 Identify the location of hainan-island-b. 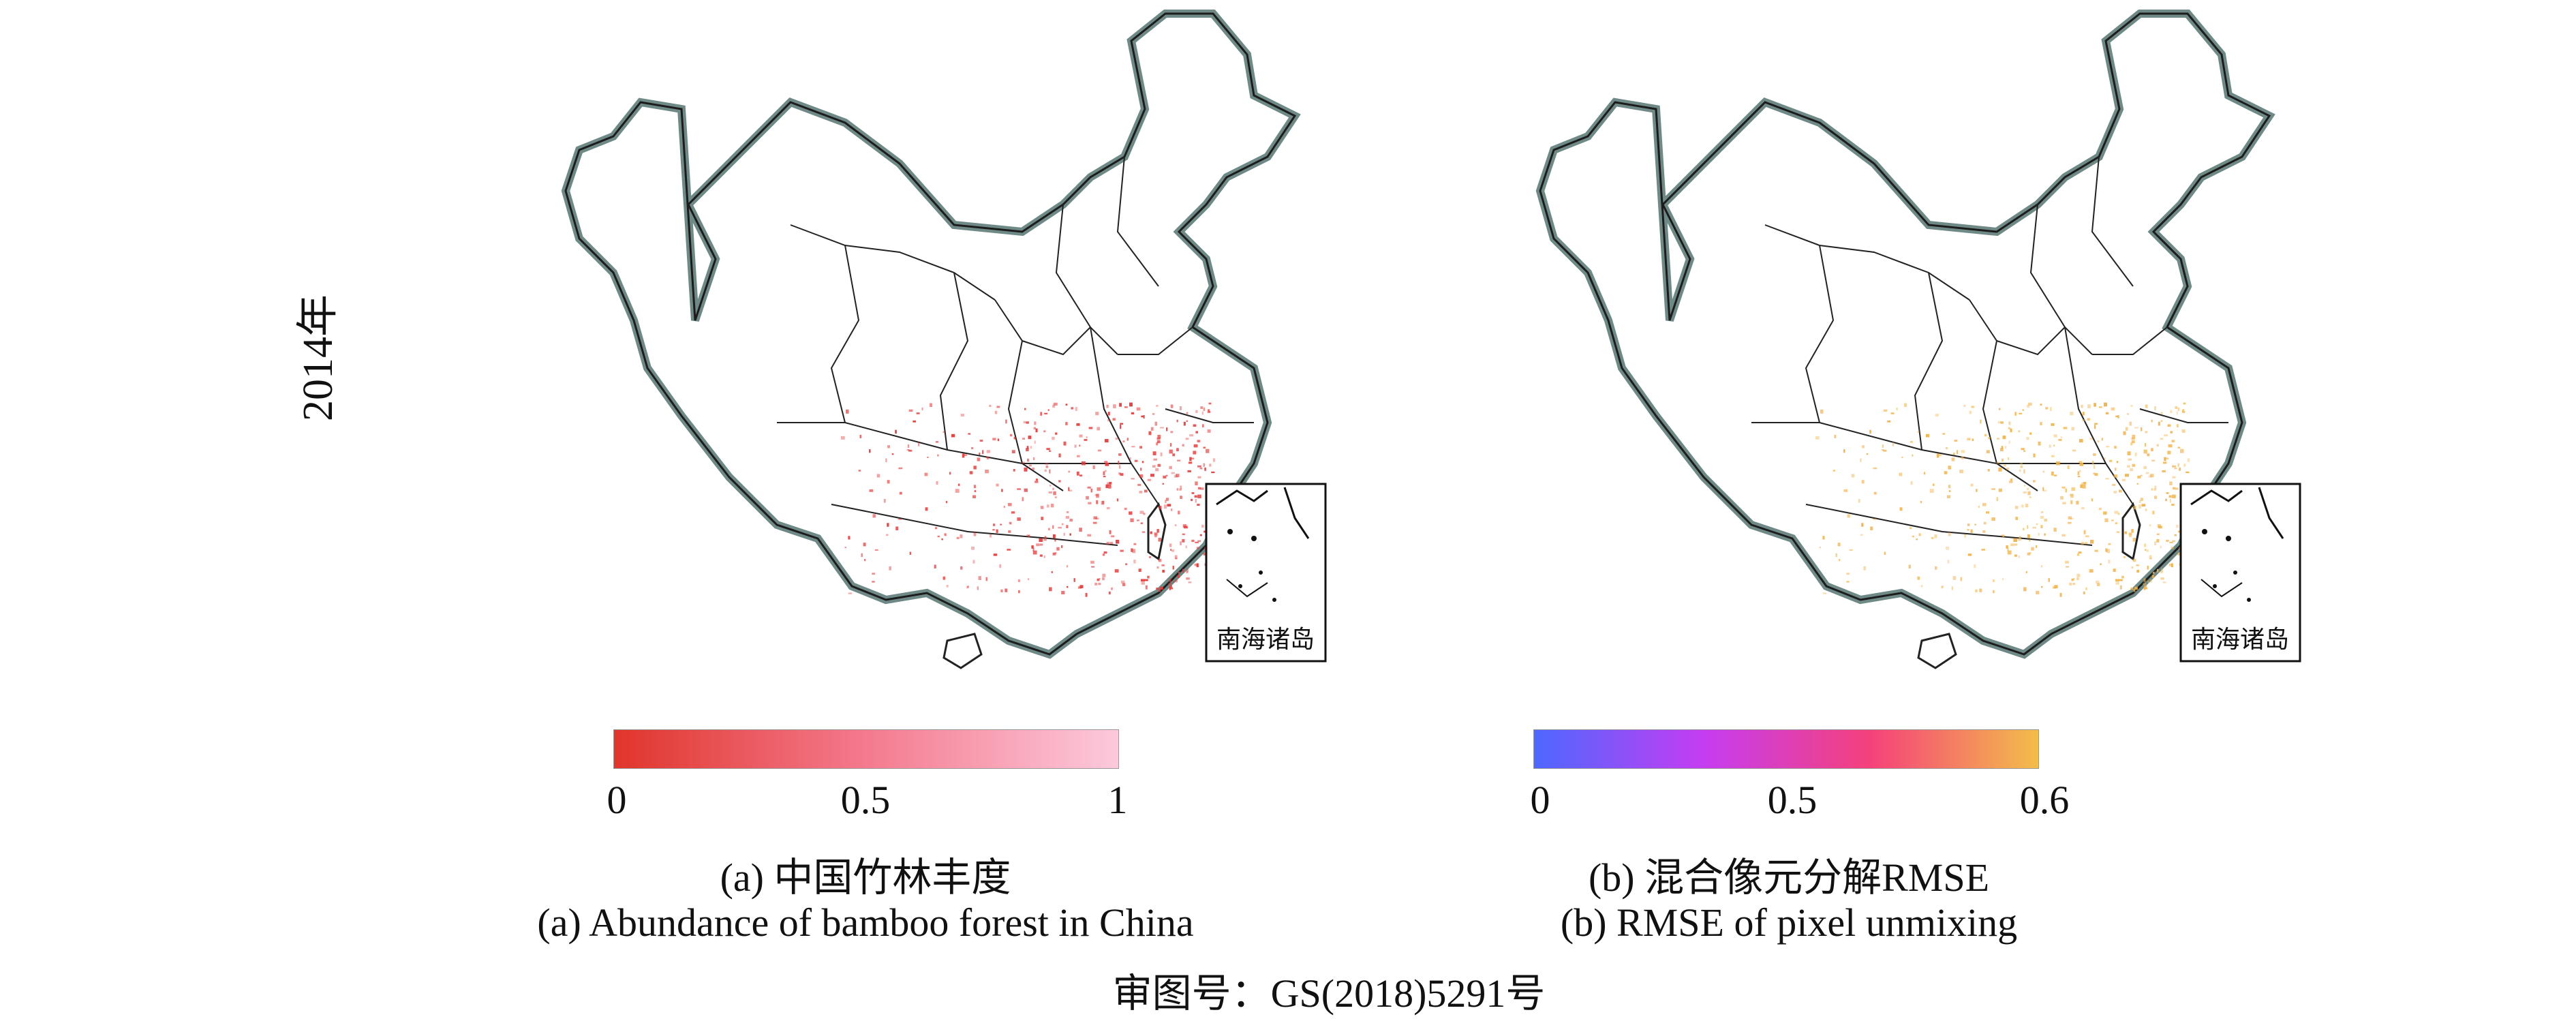
(1937, 651).